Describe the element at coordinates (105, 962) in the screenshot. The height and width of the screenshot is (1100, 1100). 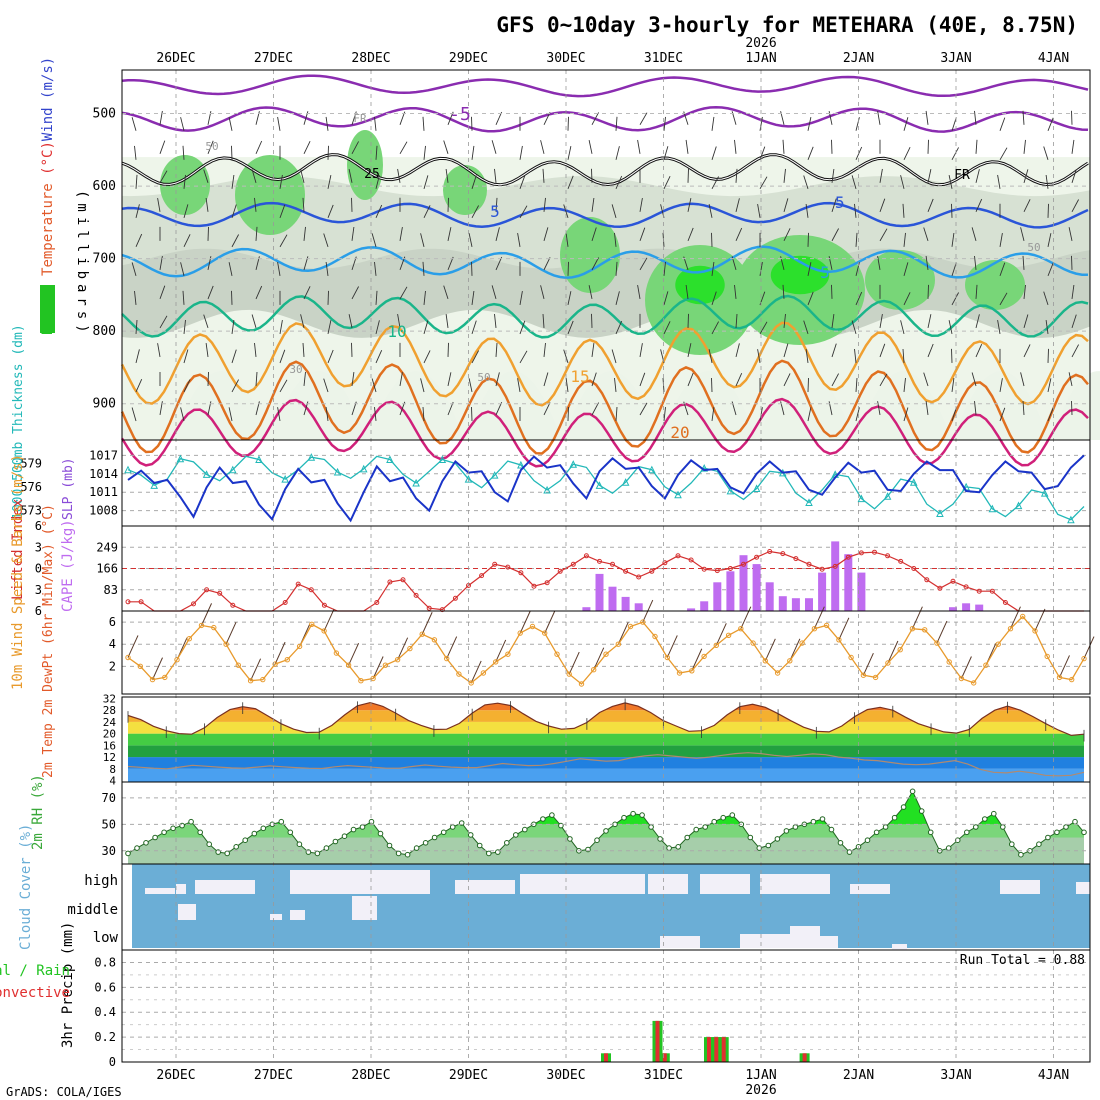
I see `precip-tick-label: 0.8` at that location.